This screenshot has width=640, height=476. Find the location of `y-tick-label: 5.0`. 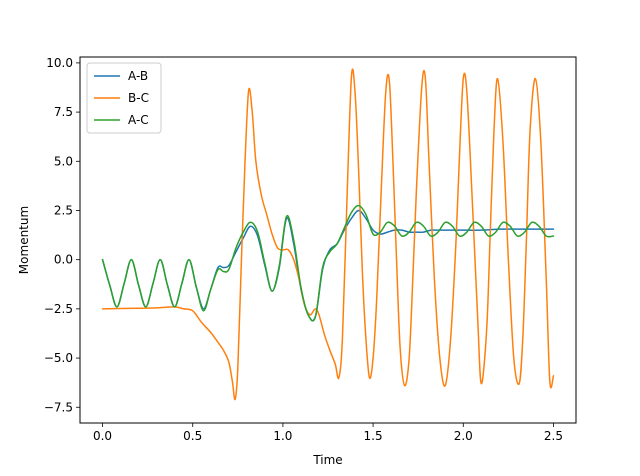

y-tick-label: 5.0 is located at coordinates (63, 161).